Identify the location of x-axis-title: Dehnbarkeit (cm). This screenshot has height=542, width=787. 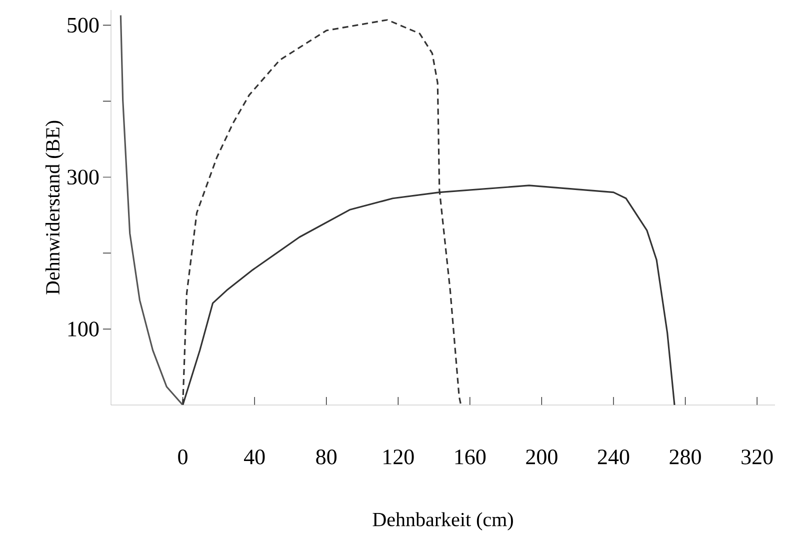
(442, 521).